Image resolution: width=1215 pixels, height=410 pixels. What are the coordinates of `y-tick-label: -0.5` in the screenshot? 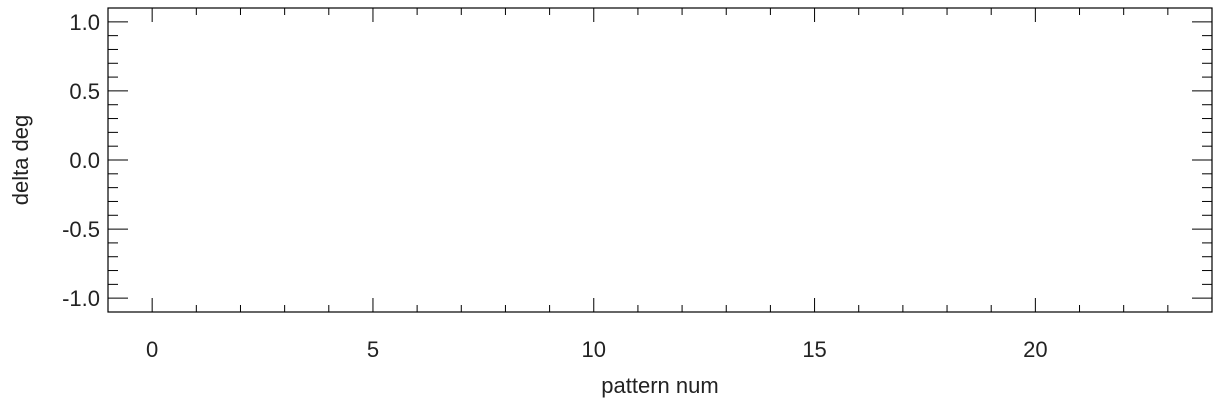 It's located at (81, 229).